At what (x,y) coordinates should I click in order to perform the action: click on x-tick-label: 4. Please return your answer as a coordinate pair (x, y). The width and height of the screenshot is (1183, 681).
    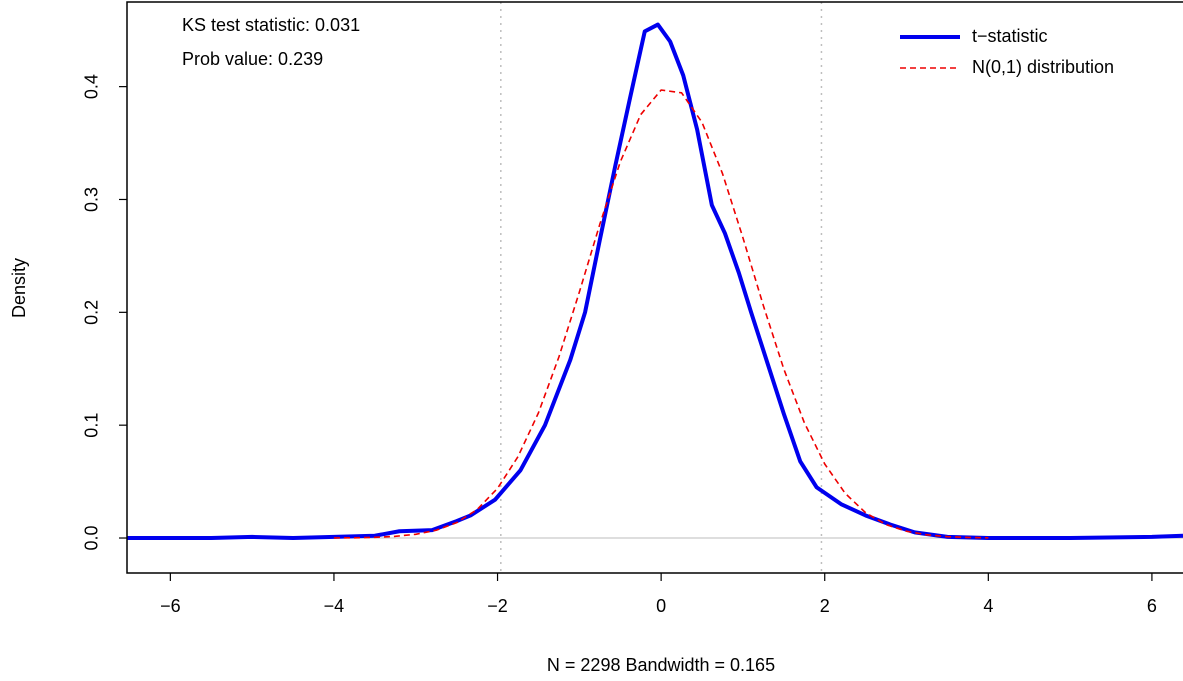
    Looking at the image, I should click on (988, 606).